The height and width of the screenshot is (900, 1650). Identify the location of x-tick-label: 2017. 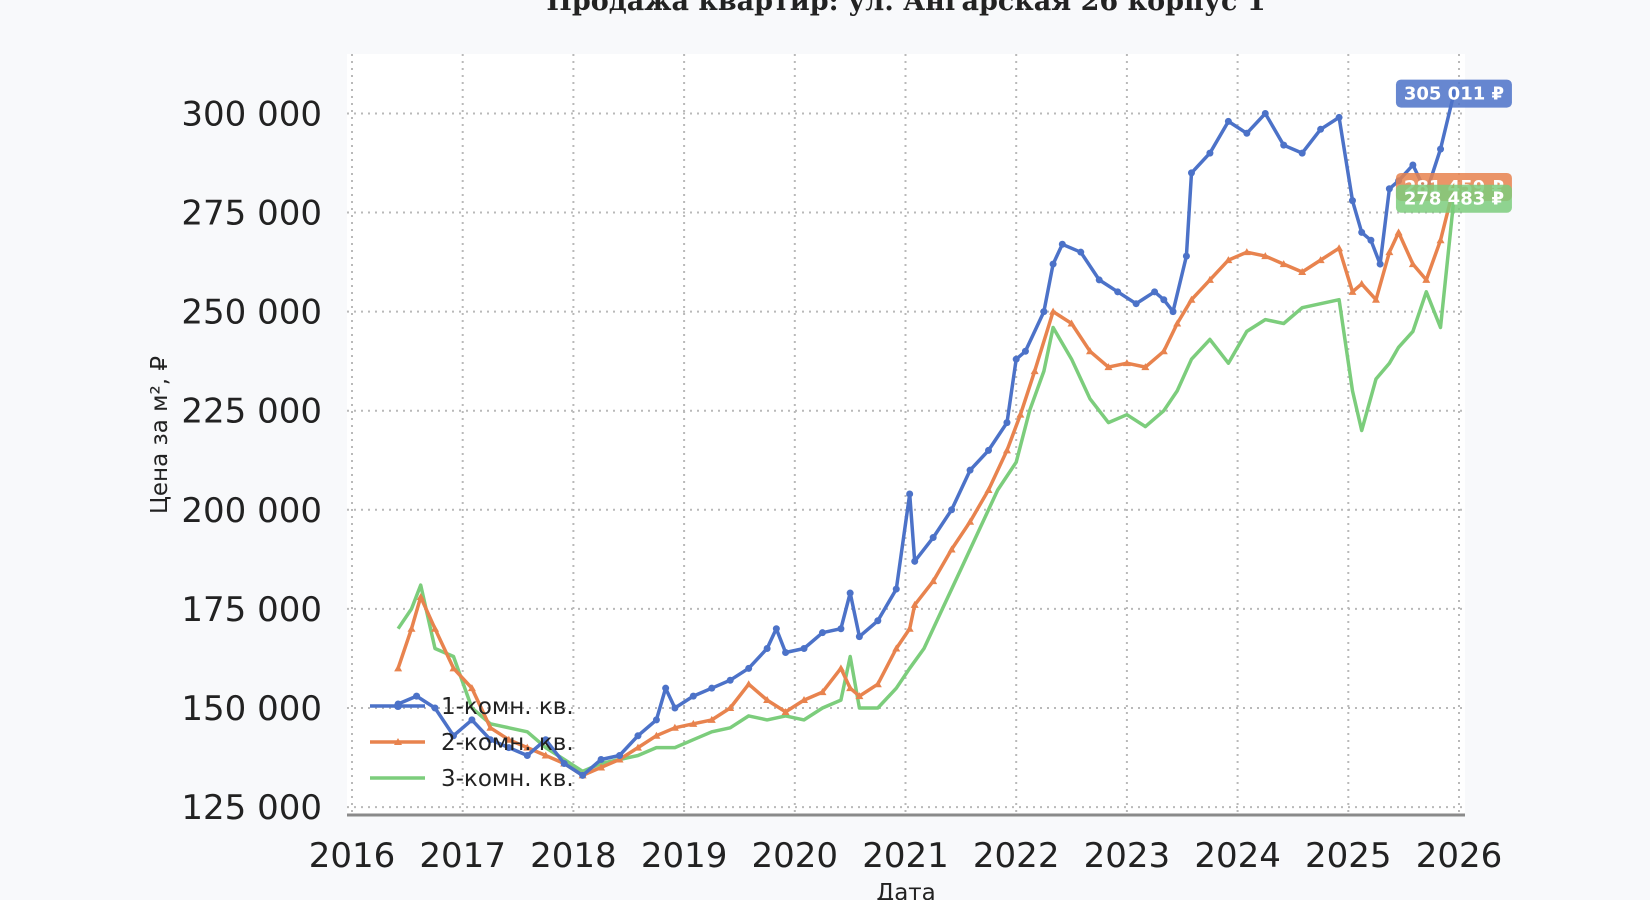
(462, 856).